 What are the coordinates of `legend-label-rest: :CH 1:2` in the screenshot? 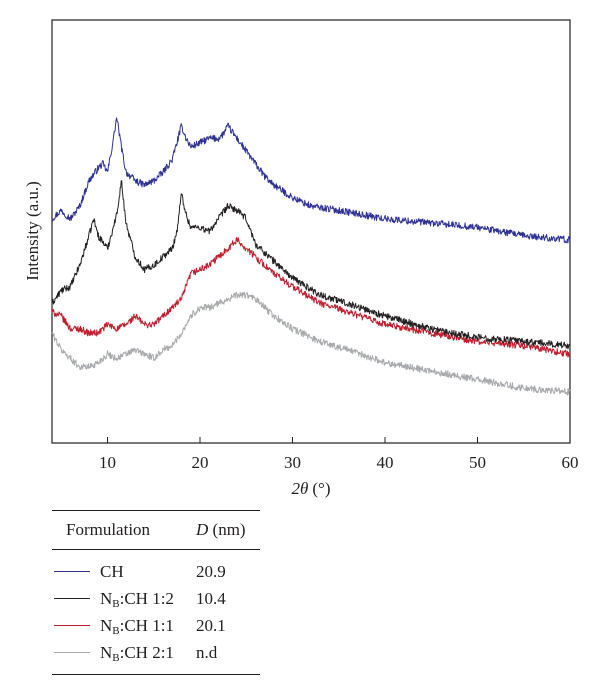 It's located at (146, 598).